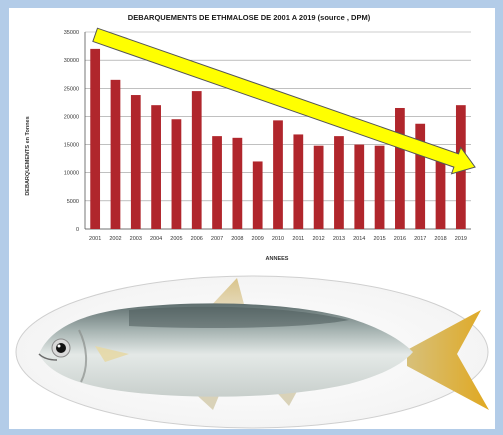  I want to click on x-tick-label: 2016, so click(400, 239).